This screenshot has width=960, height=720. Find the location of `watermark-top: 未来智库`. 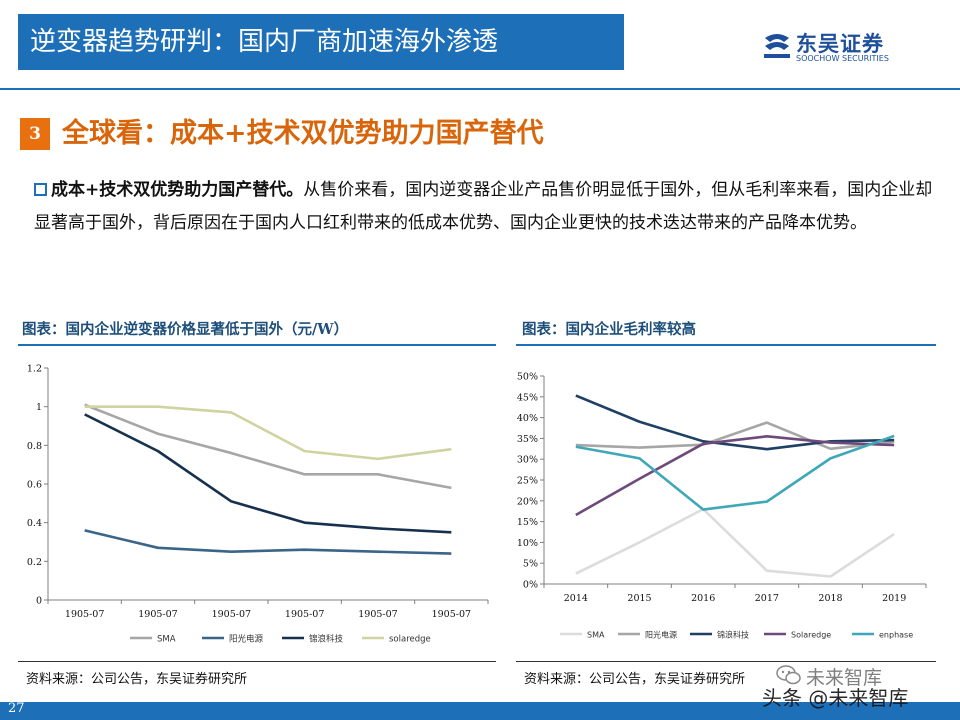

watermark-top: 未来智库 is located at coordinates (844, 678).